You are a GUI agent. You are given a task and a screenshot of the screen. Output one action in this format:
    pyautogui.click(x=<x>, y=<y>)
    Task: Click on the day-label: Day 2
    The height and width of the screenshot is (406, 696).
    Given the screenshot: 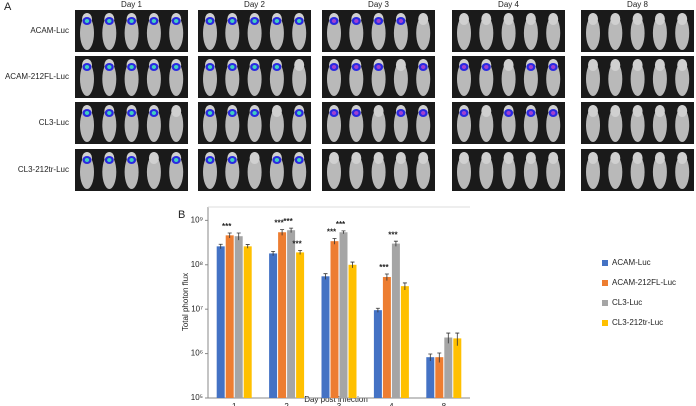 What is the action you would take?
    pyautogui.click(x=254, y=4)
    